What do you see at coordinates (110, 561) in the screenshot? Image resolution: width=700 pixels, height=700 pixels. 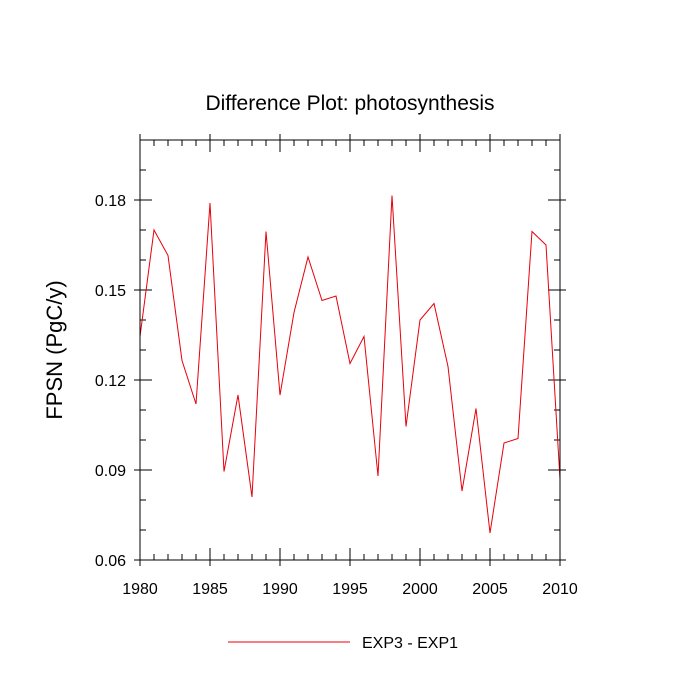 I see `y-tick-label: 0.06` at bounding box center [110, 561].